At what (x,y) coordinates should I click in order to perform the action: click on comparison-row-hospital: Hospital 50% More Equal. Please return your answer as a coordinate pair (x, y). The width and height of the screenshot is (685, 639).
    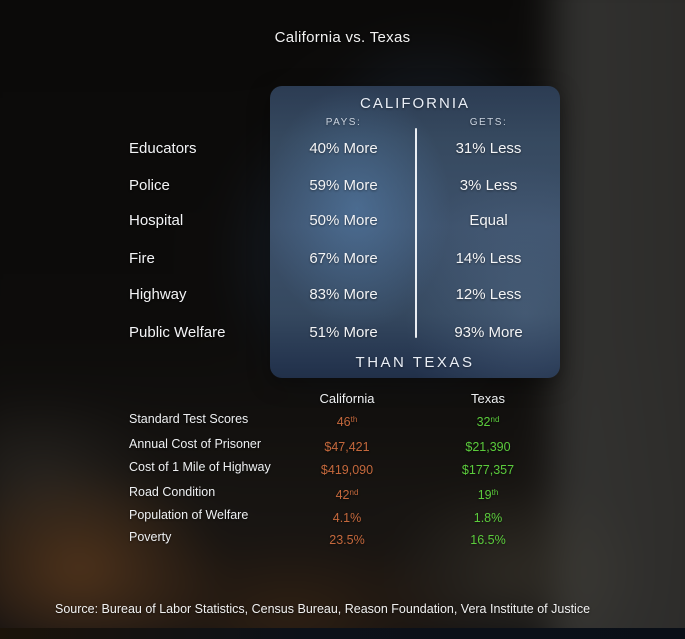
    Looking at the image, I should click on (342, 221).